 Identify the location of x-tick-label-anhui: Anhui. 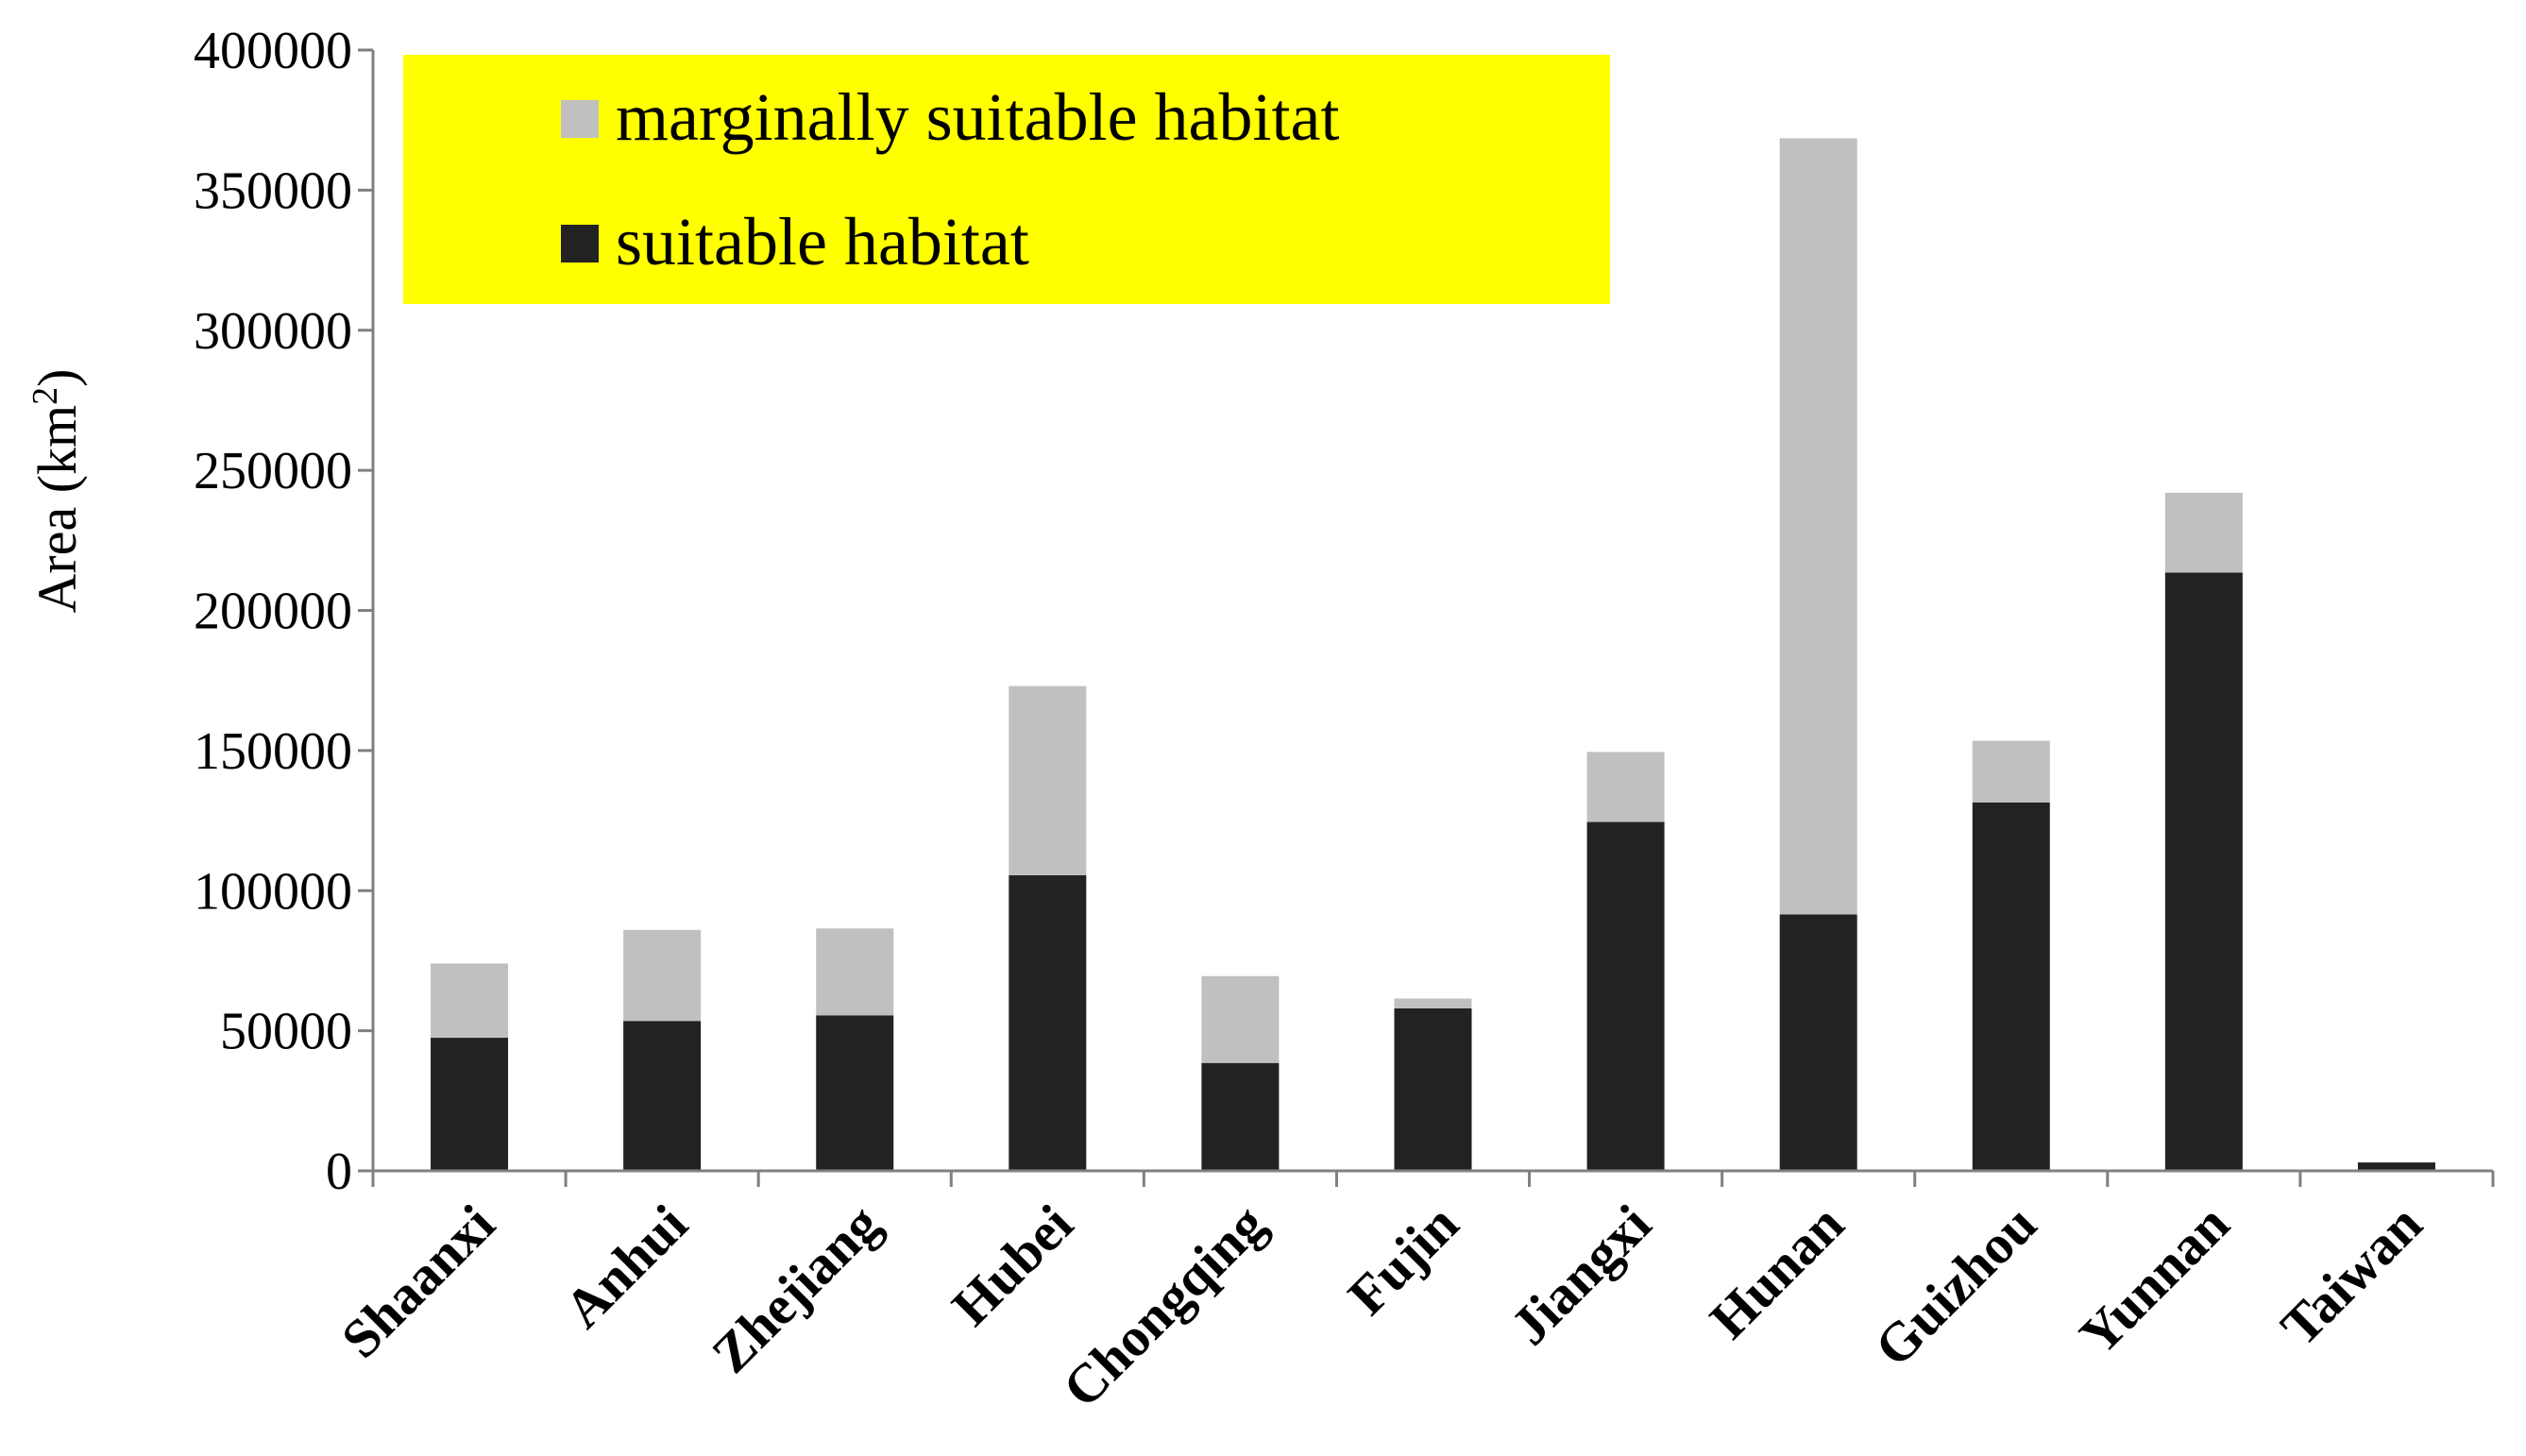
(625, 1266).